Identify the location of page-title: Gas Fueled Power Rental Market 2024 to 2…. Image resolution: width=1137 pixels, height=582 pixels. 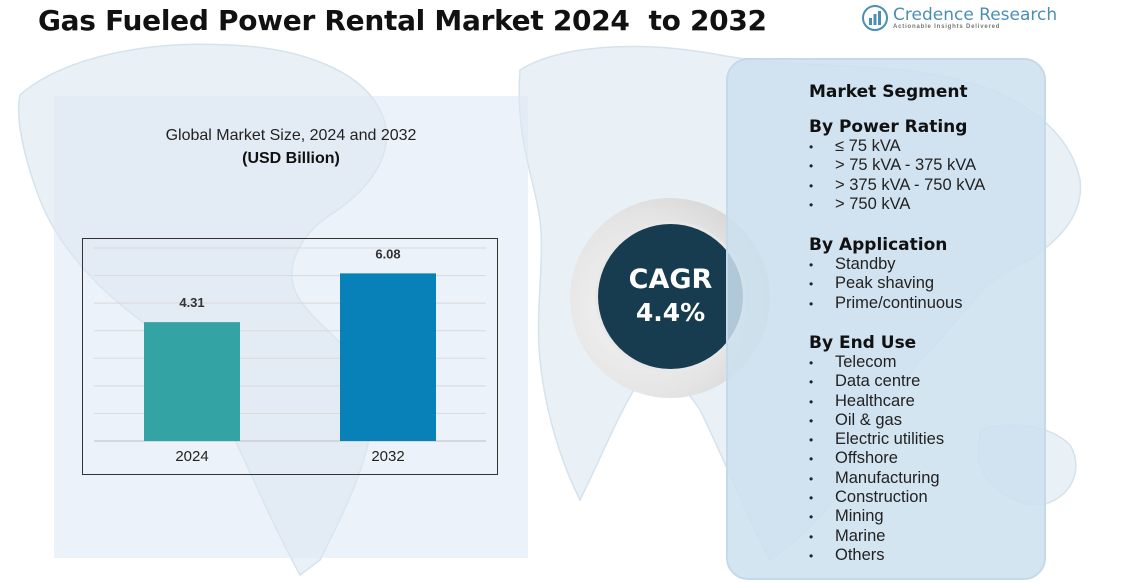
(402, 20).